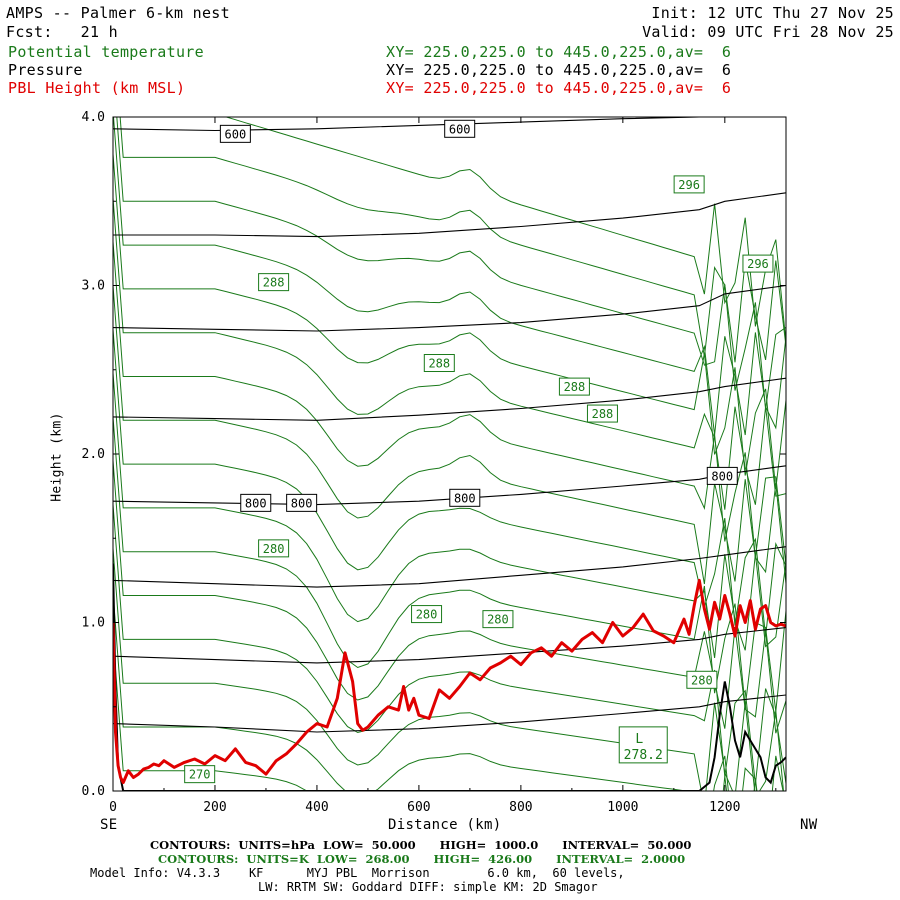 Image resolution: width=900 pixels, height=900 pixels. What do you see at coordinates (639, 739) in the screenshot?
I see `low-letter: L` at bounding box center [639, 739].